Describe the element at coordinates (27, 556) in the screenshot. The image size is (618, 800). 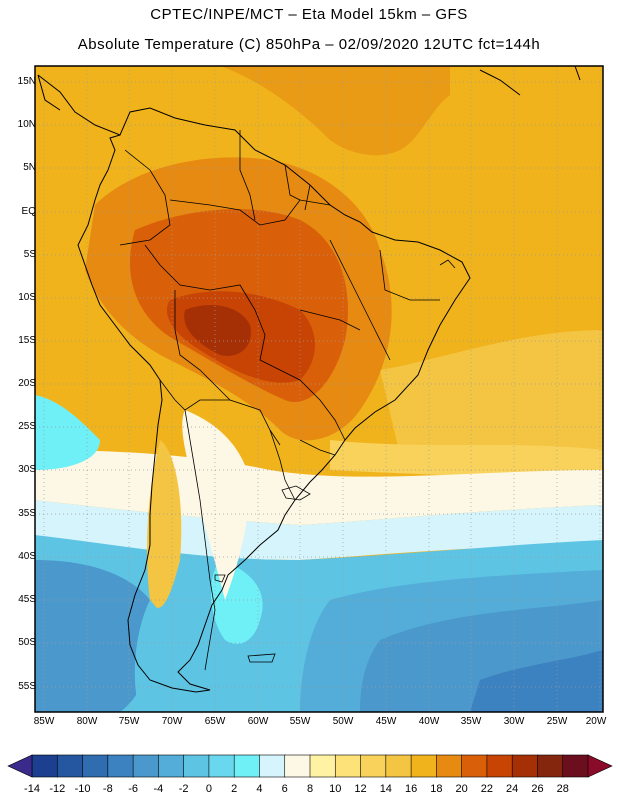
I see `lat-label: 40S` at that location.